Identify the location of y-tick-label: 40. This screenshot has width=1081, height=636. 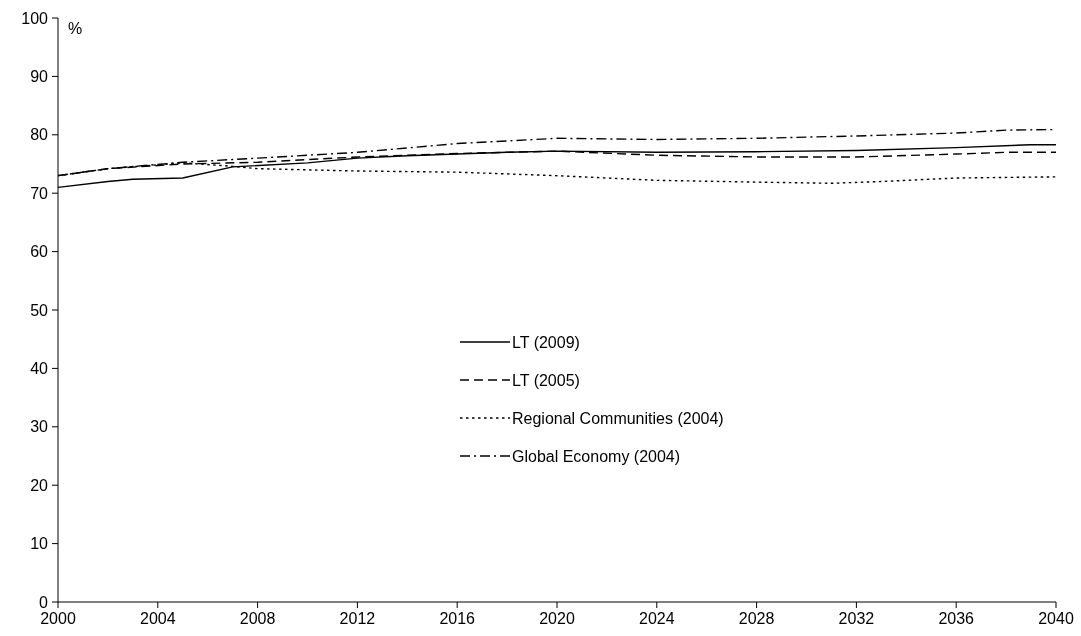
(39, 368).